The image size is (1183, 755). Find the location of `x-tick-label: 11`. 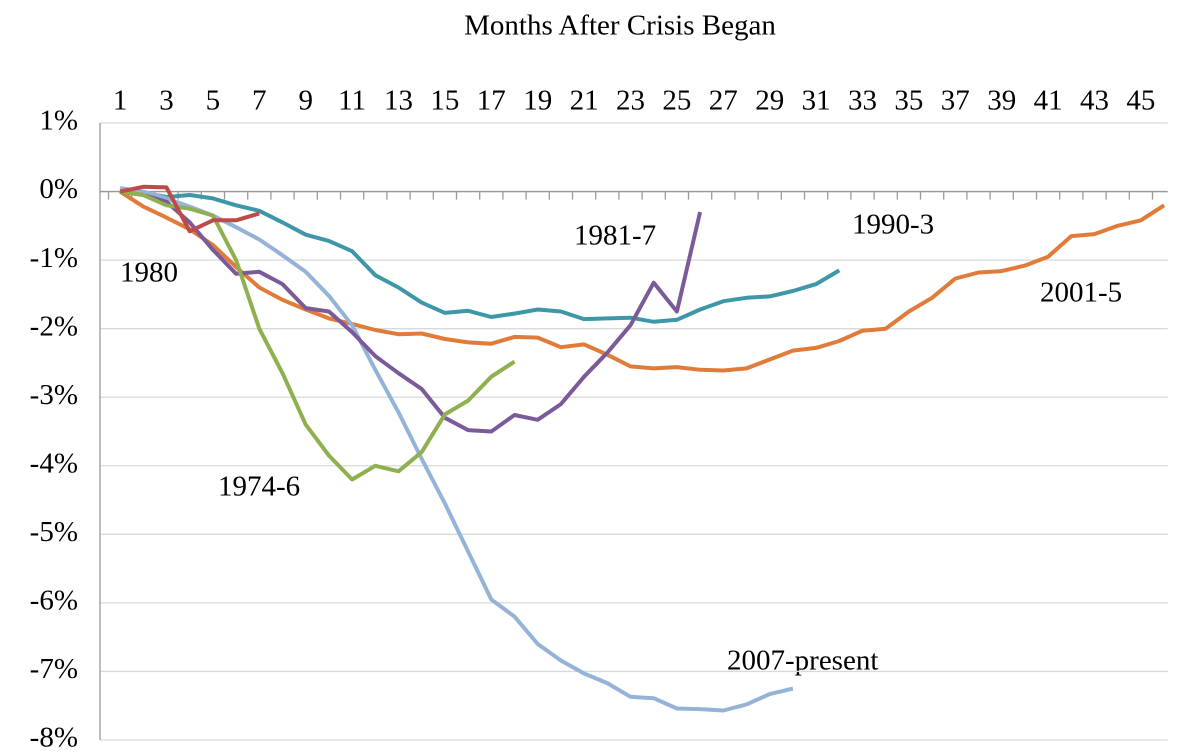

x-tick-label: 11 is located at coordinates (352, 101).